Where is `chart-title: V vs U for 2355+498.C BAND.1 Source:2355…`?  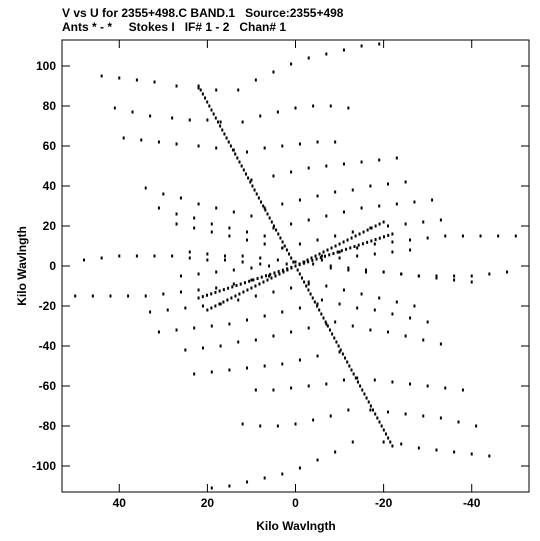 chart-title: V vs U for 2355+498.C BAND.1 Source:2355… is located at coordinates (203, 13).